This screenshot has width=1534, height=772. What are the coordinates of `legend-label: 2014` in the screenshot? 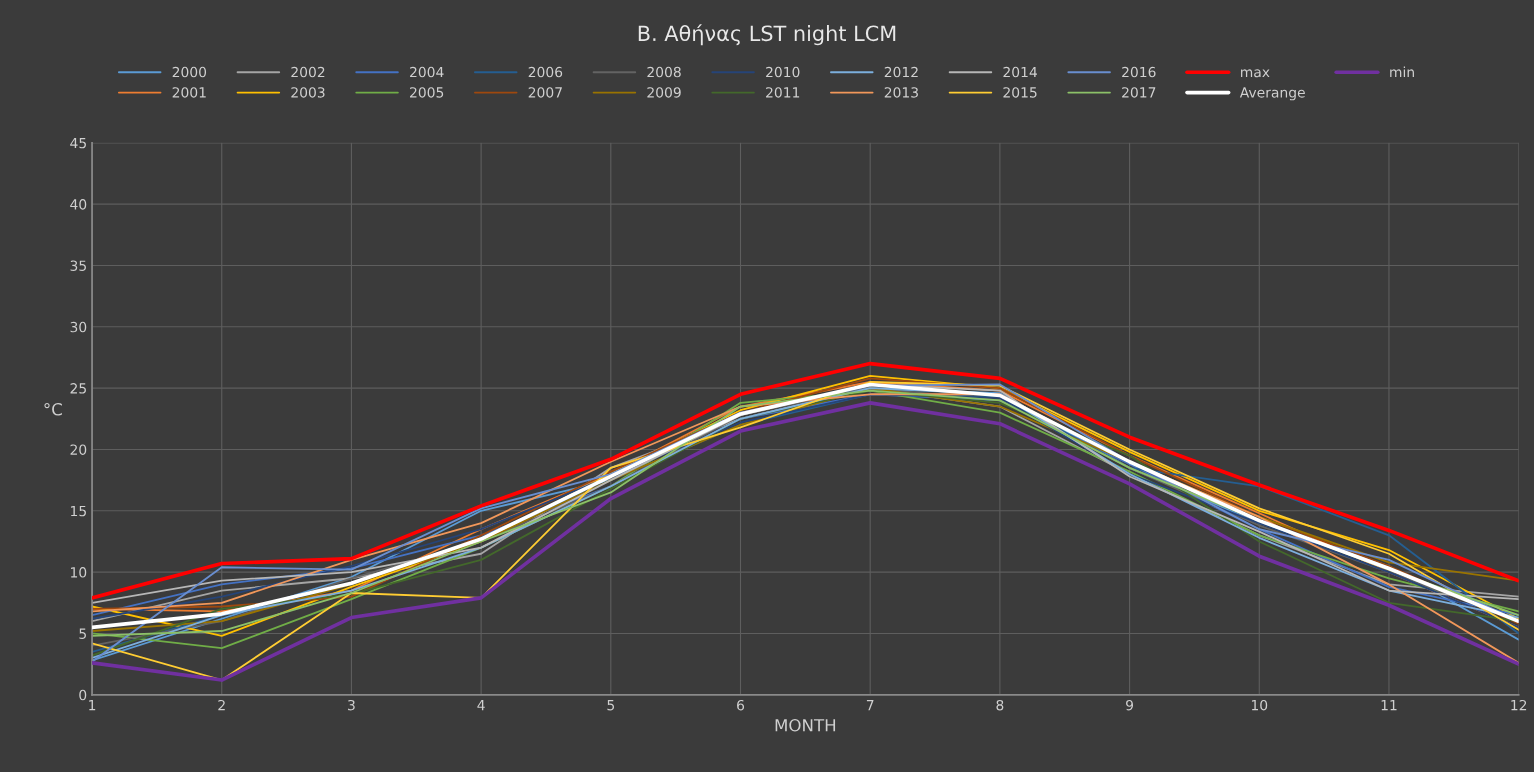 It's located at (1020, 72).